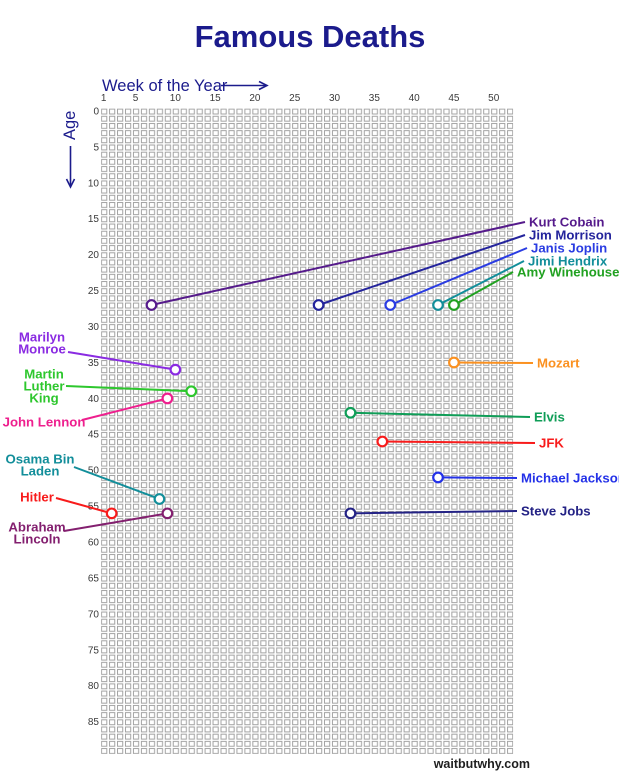  Describe the element at coordinates (570, 235) in the screenshot. I see `person-label-jim-morrison-0: Jim Morrison` at that location.